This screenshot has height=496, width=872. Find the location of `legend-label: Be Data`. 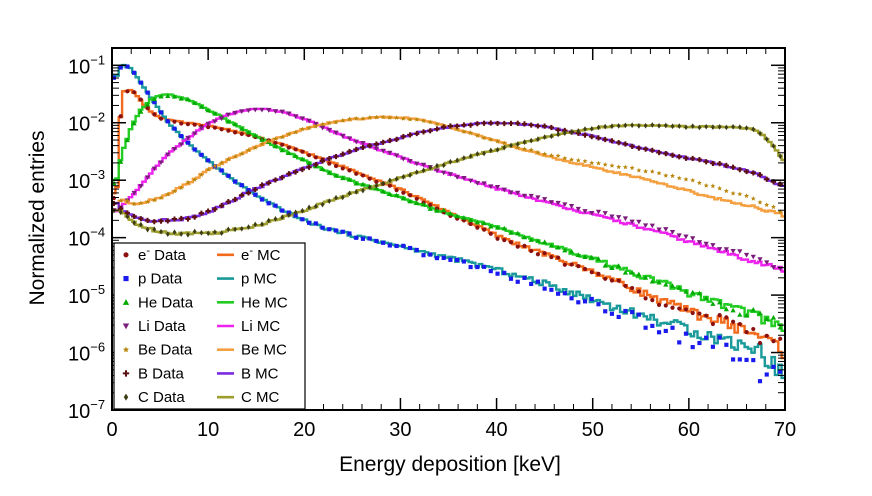

legend-label: Be Data is located at coordinates (165, 350).